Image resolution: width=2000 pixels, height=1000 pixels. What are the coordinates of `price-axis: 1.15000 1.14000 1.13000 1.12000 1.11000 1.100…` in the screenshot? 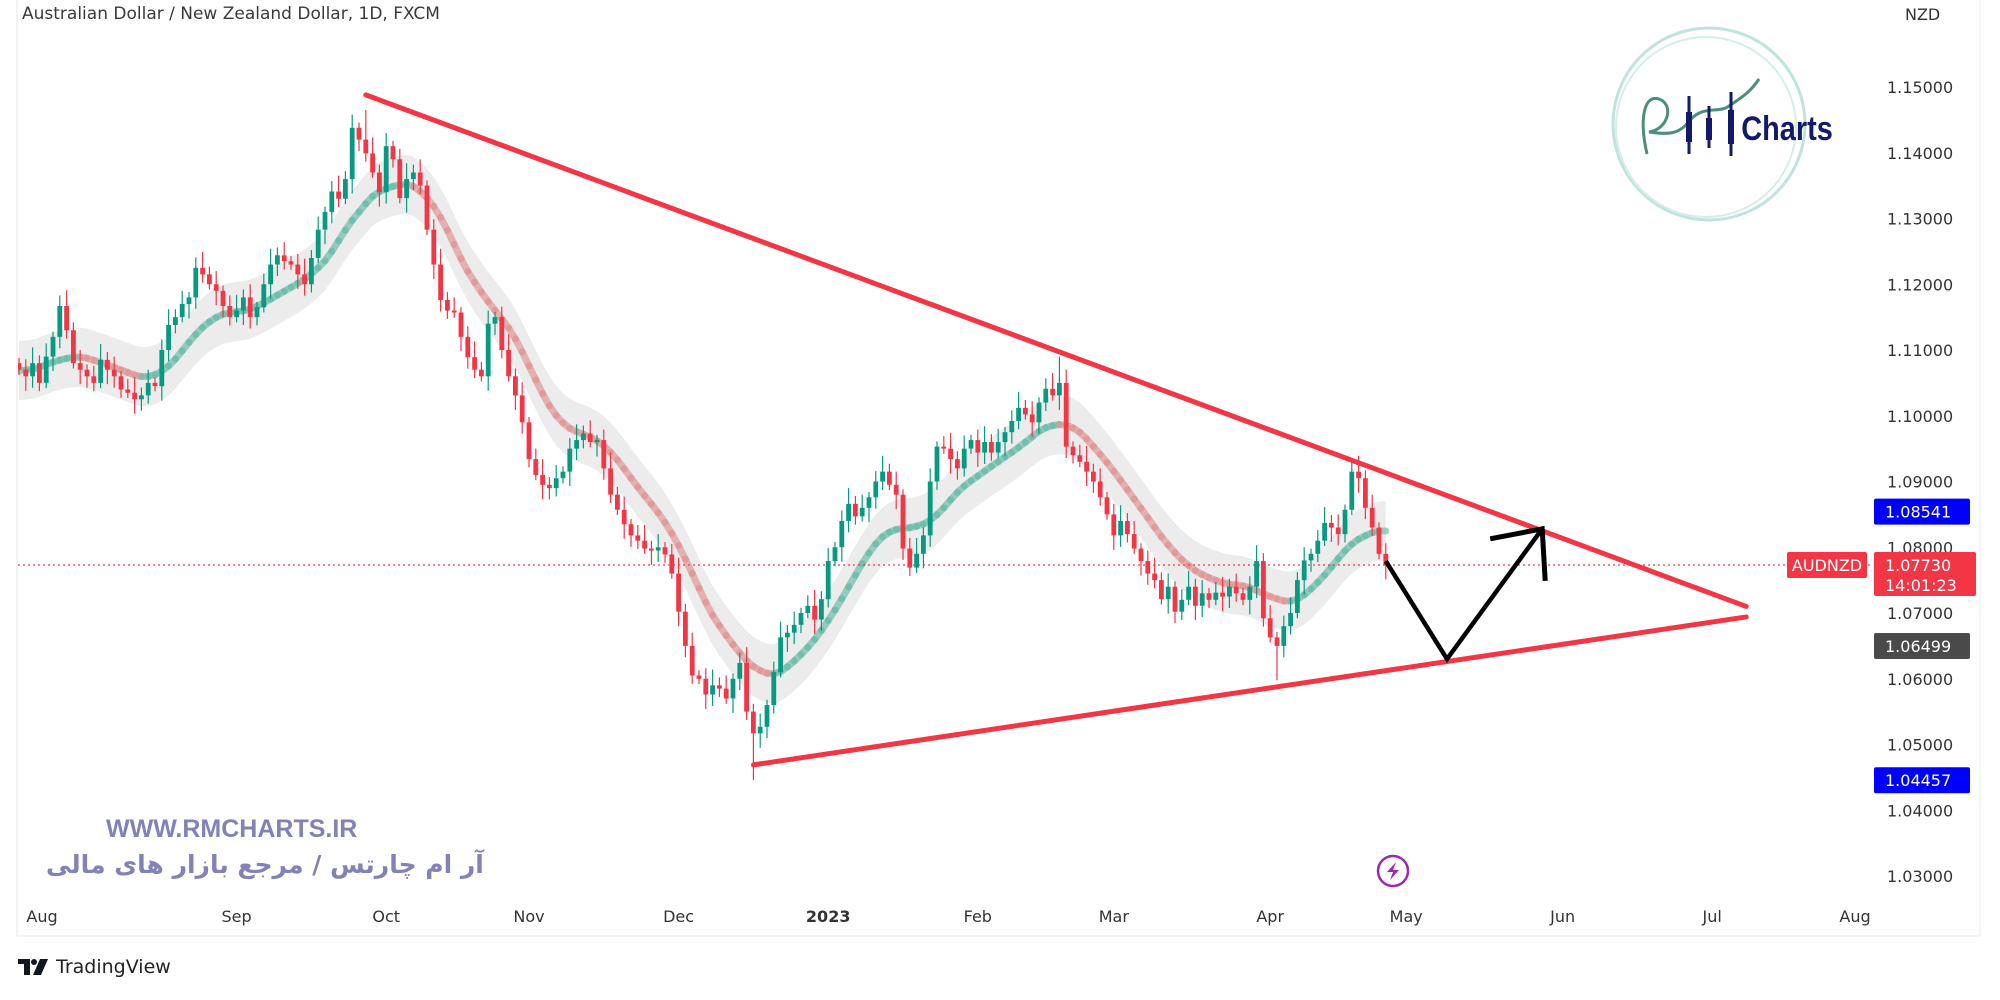 It's located at (1920, 482).